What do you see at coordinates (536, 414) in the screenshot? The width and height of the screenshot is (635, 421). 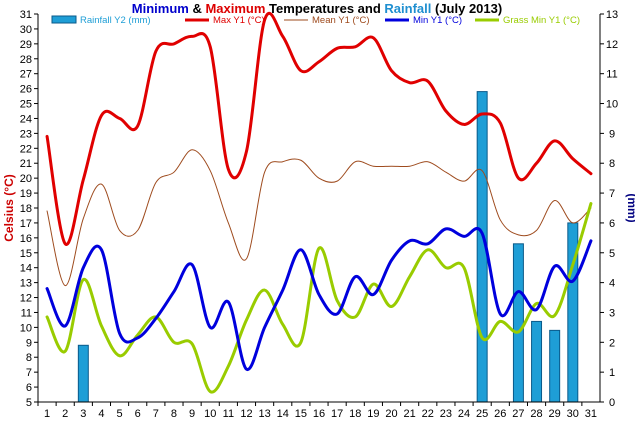 I see `x-tick-label: 28` at bounding box center [536, 414].